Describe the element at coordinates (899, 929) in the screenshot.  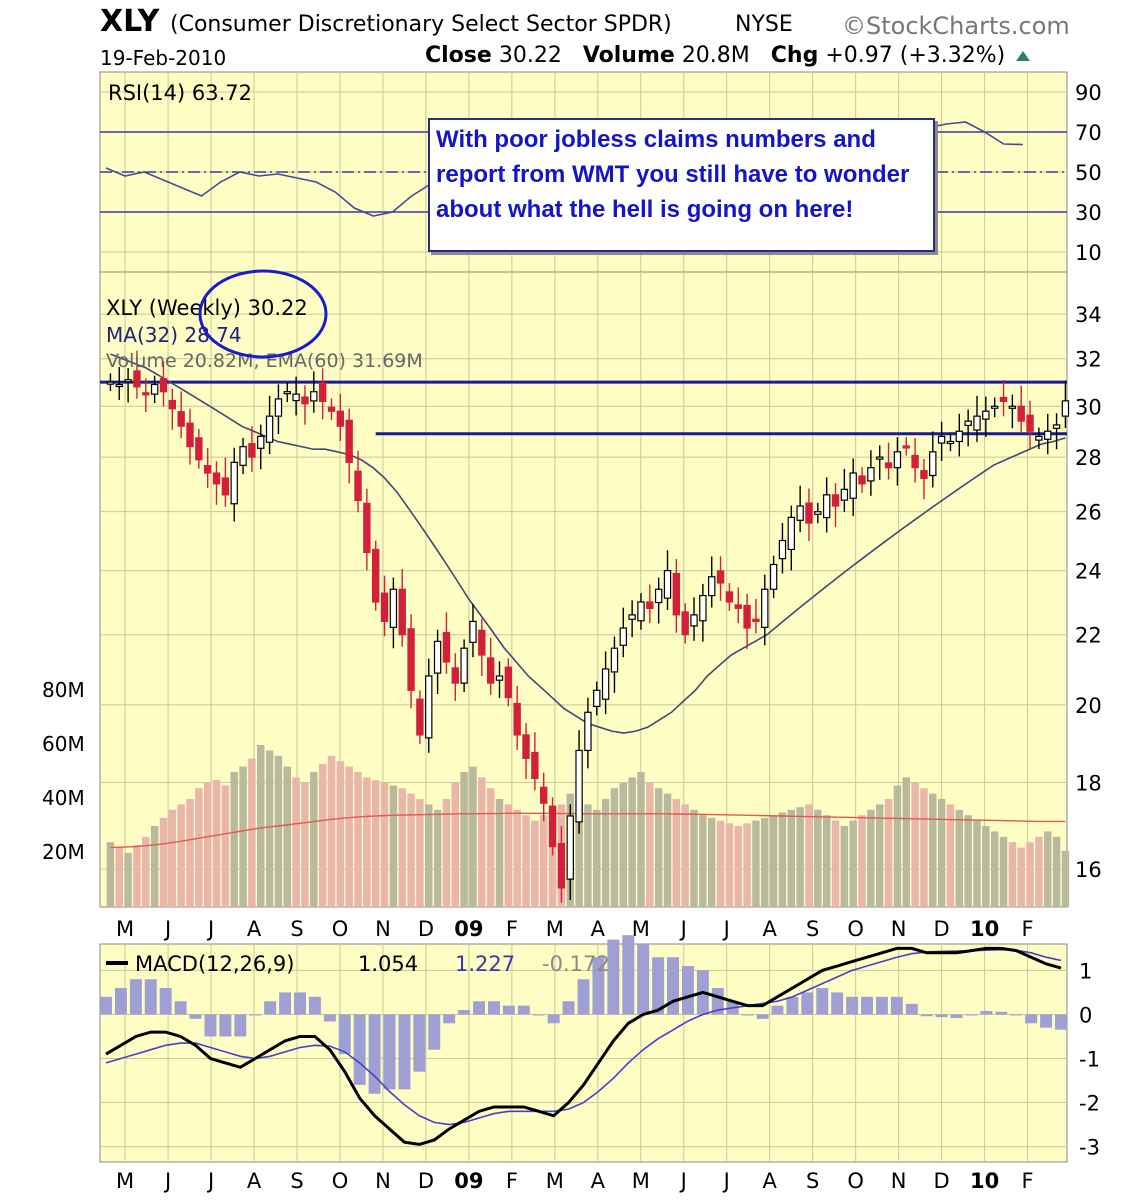
I see `price-x-tick-label: N` at that location.